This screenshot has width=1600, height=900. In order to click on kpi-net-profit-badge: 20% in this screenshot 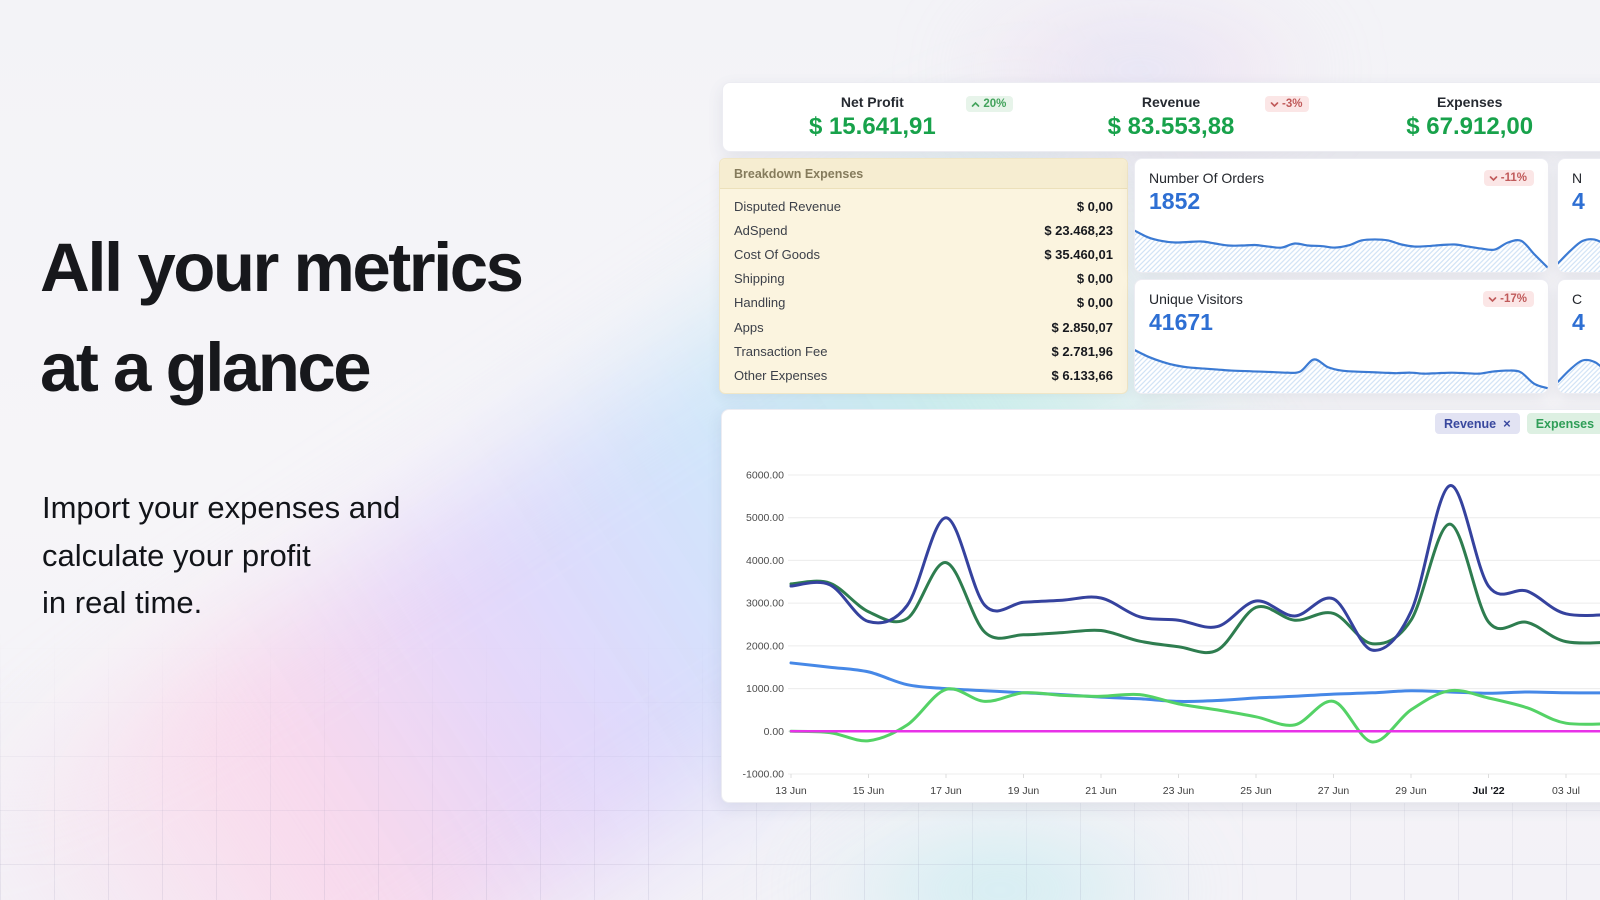, I will do `click(990, 104)`.